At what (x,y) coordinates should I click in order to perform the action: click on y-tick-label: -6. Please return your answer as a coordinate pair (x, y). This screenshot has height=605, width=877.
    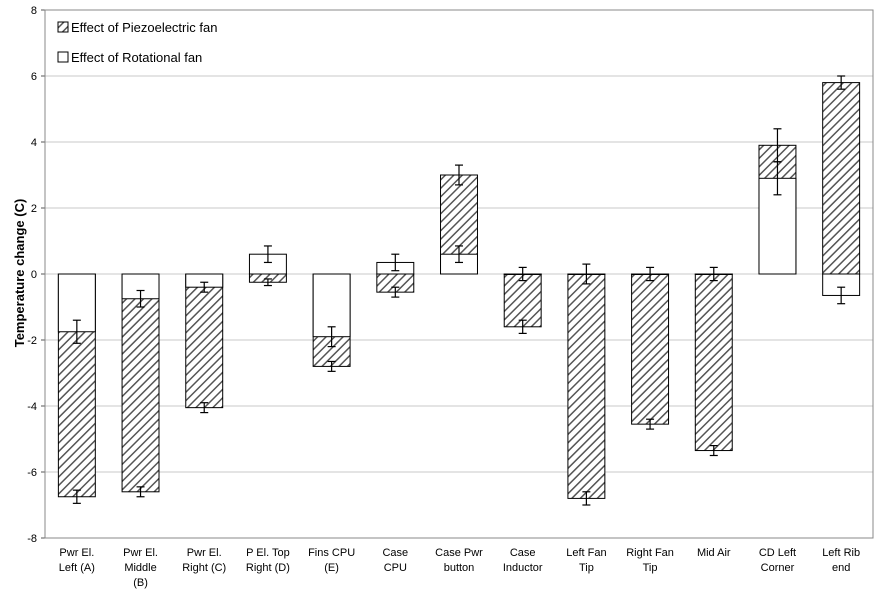
    Looking at the image, I should click on (32, 473).